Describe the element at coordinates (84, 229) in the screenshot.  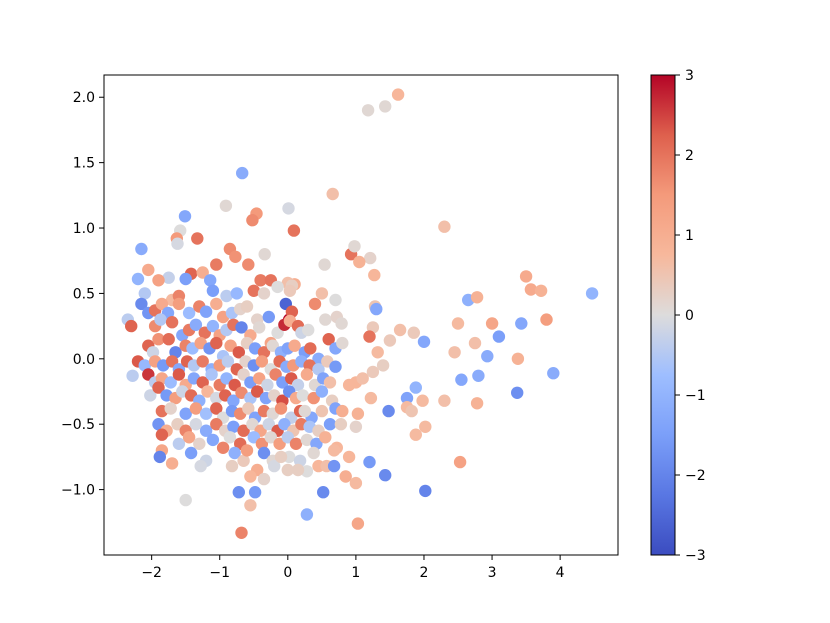
I see `y-tick-label: 1.0` at that location.